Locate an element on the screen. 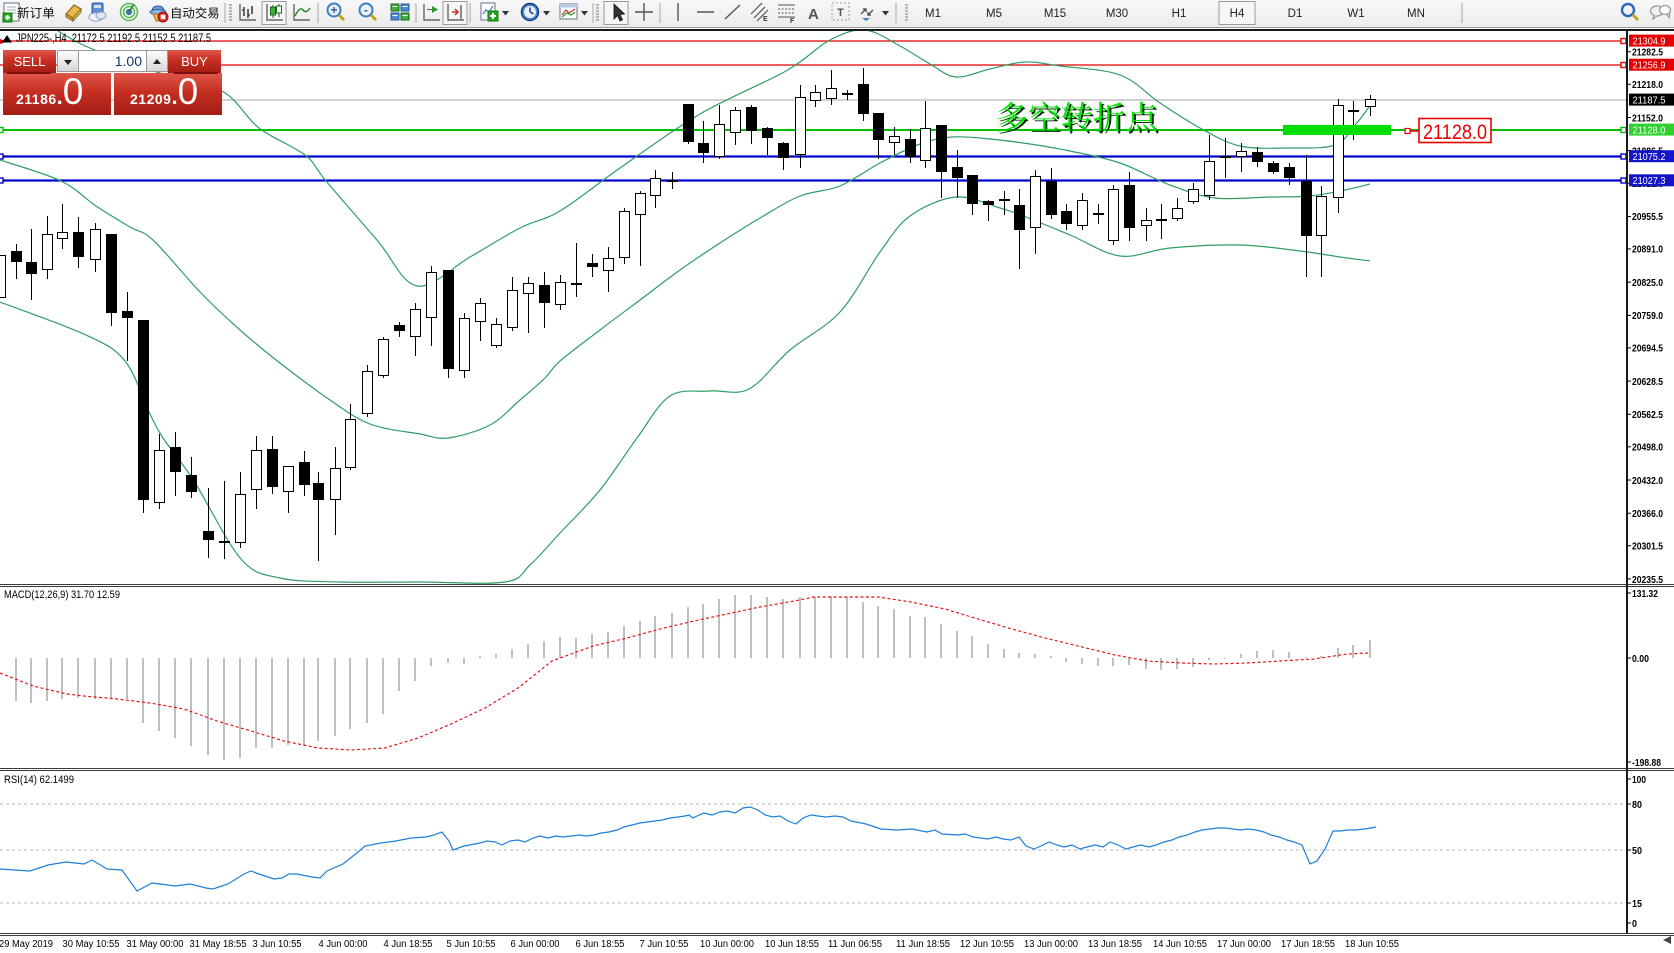 This screenshot has height=953, width=1674. svg-text: 10 Jun 00:00 is located at coordinates (727, 944).